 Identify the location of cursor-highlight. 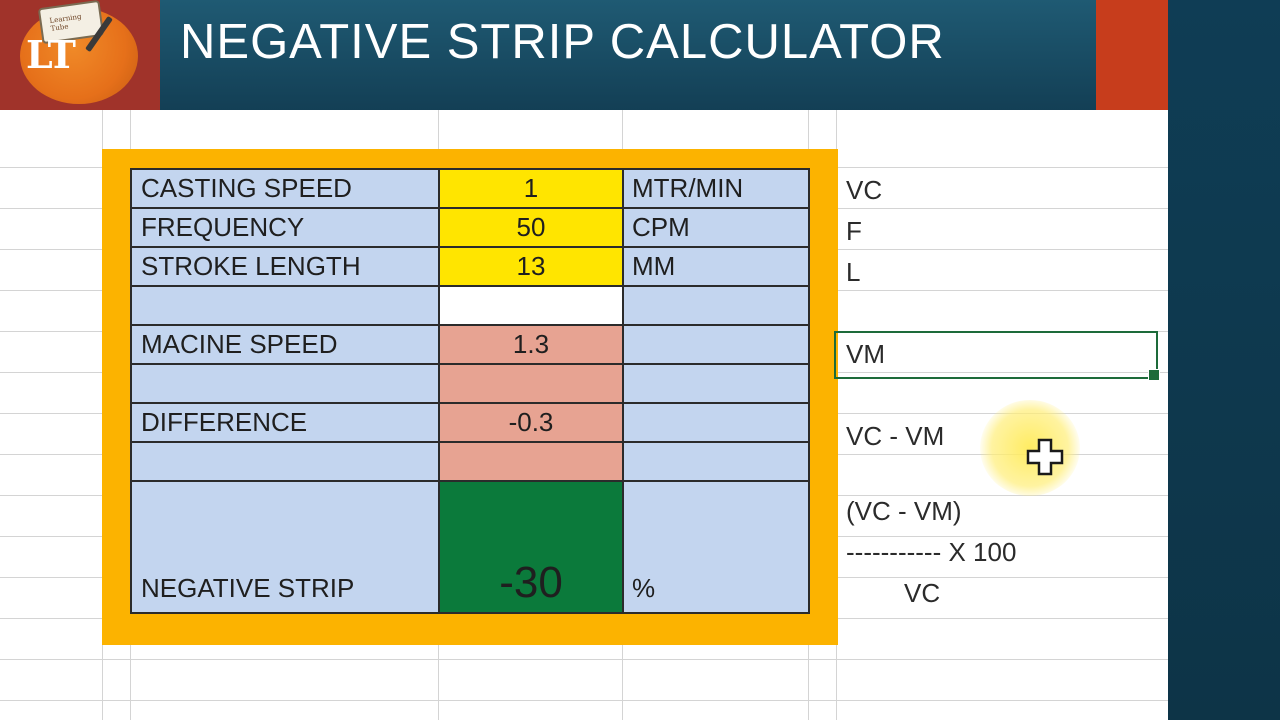
(1030, 448).